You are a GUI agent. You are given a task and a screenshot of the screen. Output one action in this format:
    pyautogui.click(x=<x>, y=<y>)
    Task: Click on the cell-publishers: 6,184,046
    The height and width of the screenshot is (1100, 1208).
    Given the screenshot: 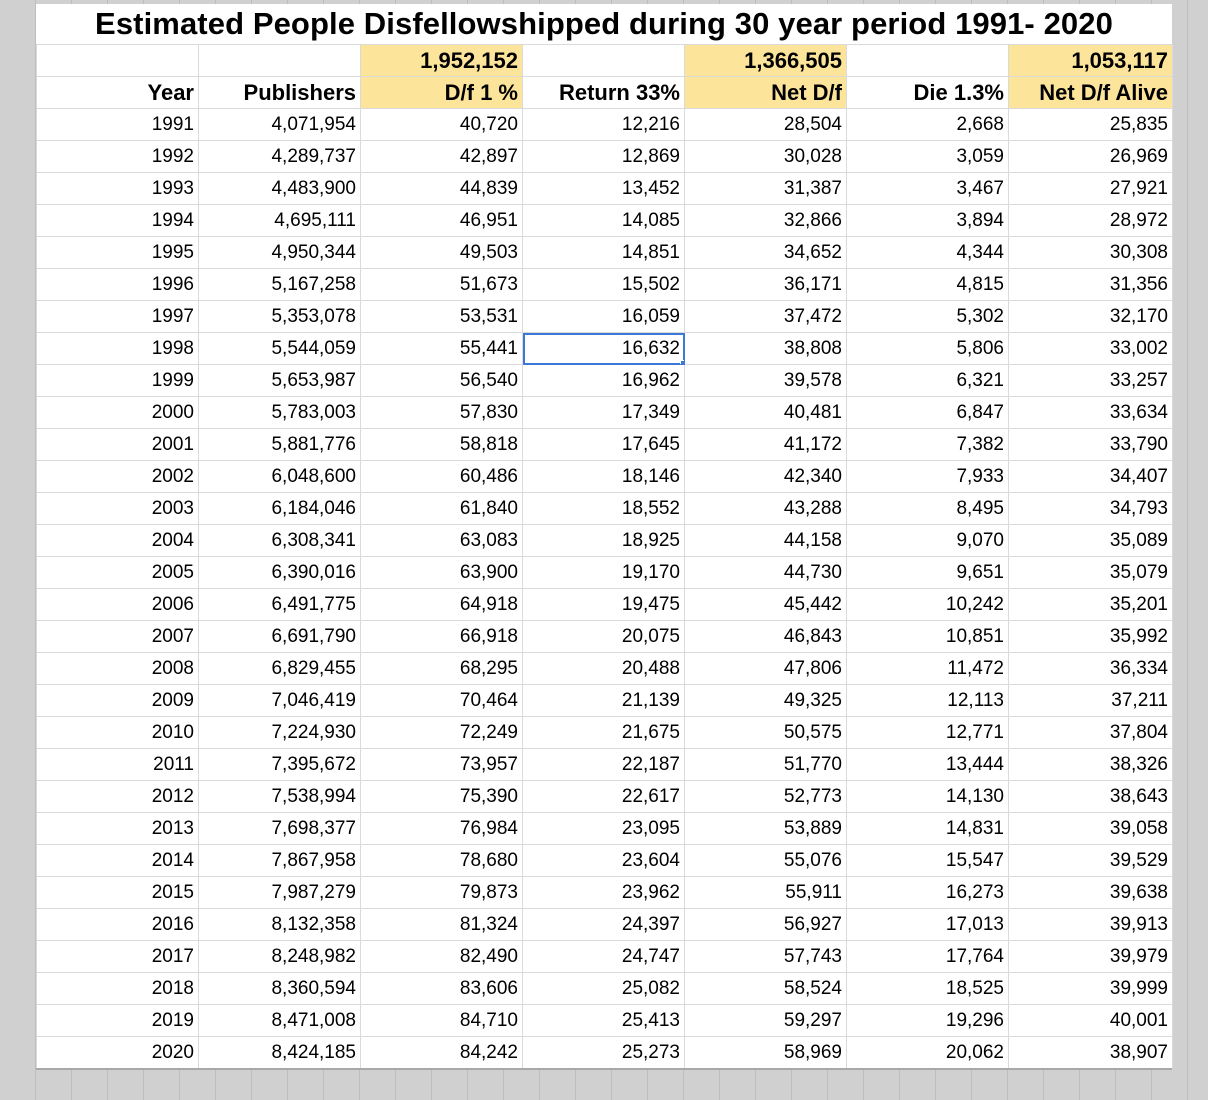 What is the action you would take?
    pyautogui.click(x=279, y=508)
    